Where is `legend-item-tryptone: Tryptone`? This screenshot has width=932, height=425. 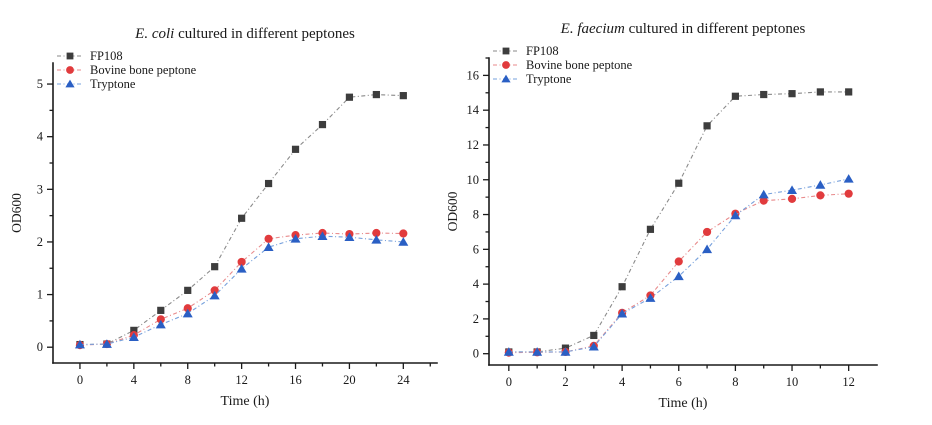
legend-item-tryptone: Tryptone is located at coordinates (96, 84).